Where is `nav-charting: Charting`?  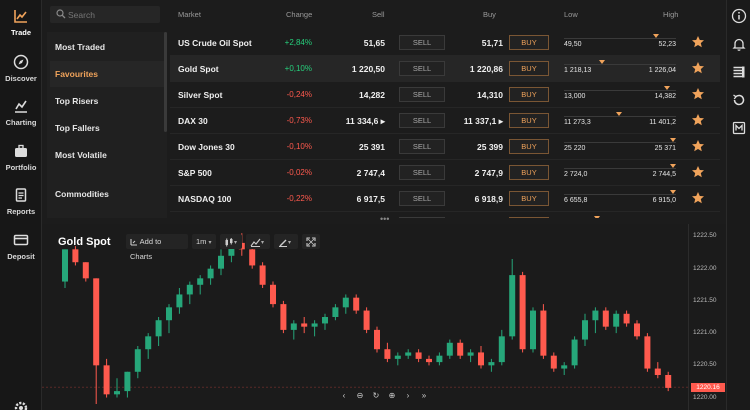 nav-charting: Charting is located at coordinates (21, 112).